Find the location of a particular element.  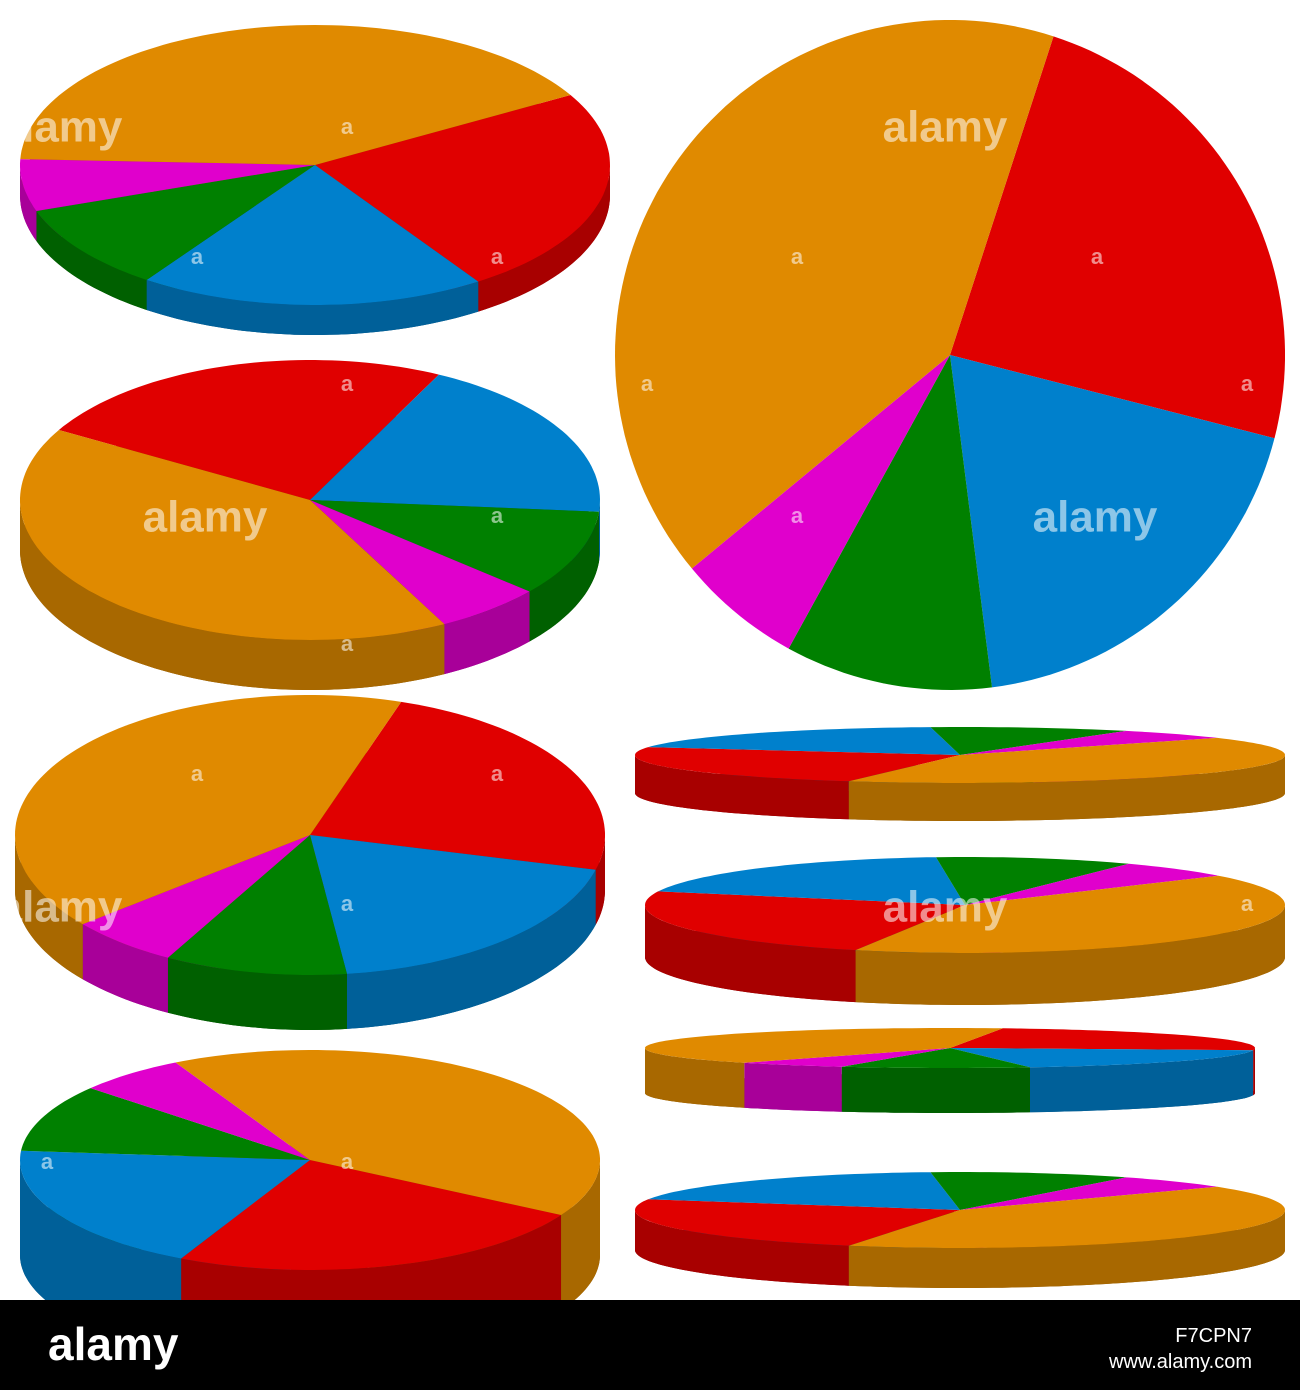

footer-bar is located at coordinates (650, 1345).